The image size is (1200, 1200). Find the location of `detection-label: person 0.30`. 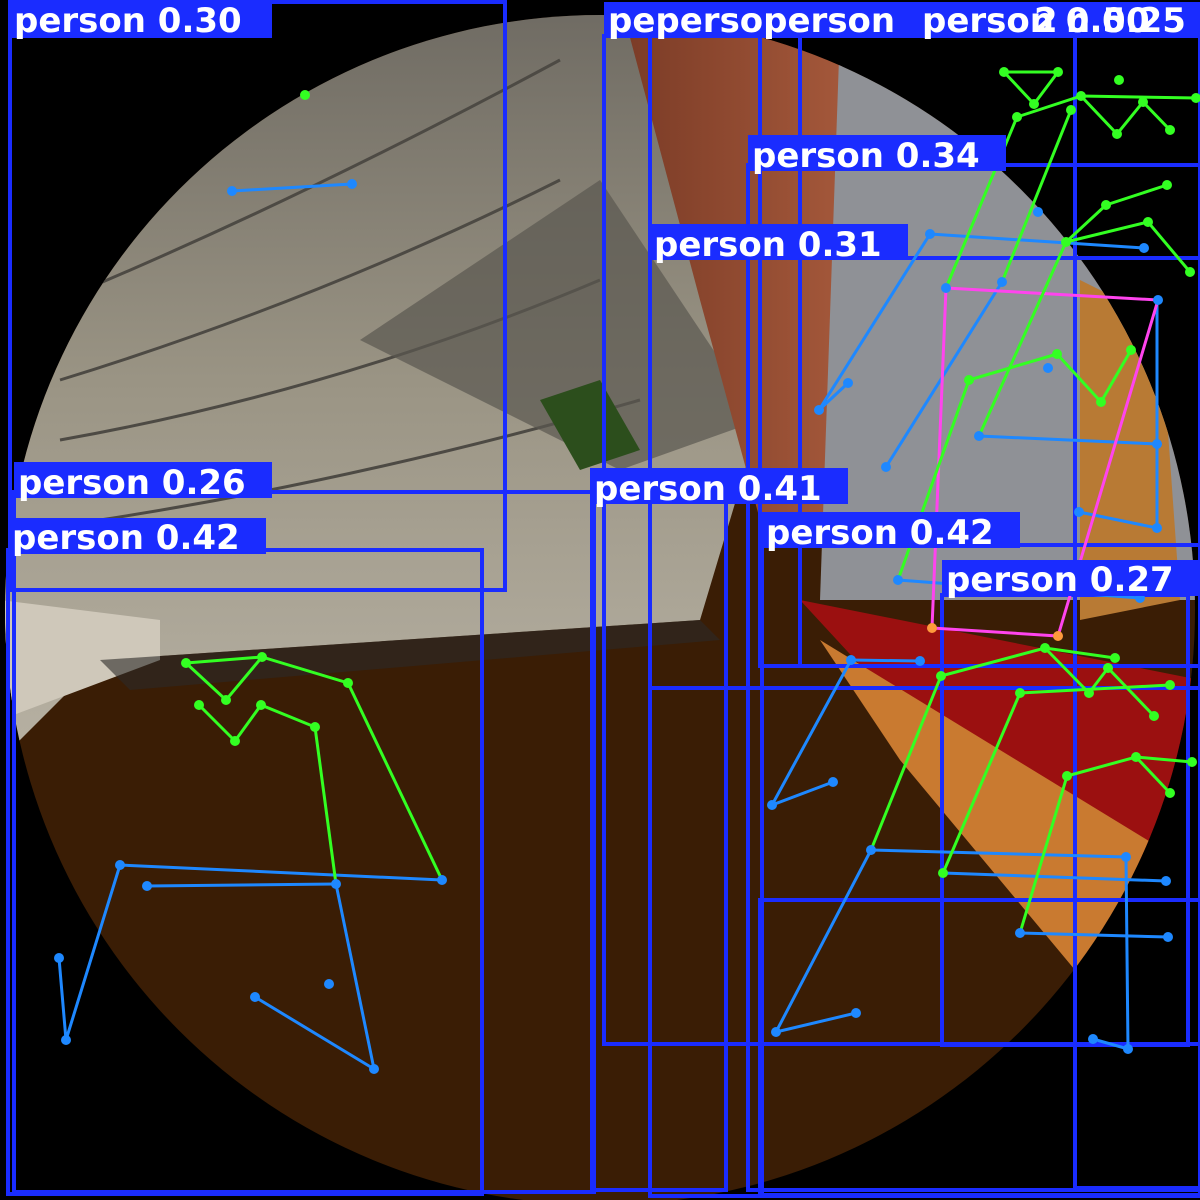

detection-label: person 0.30 is located at coordinates (128, 21).